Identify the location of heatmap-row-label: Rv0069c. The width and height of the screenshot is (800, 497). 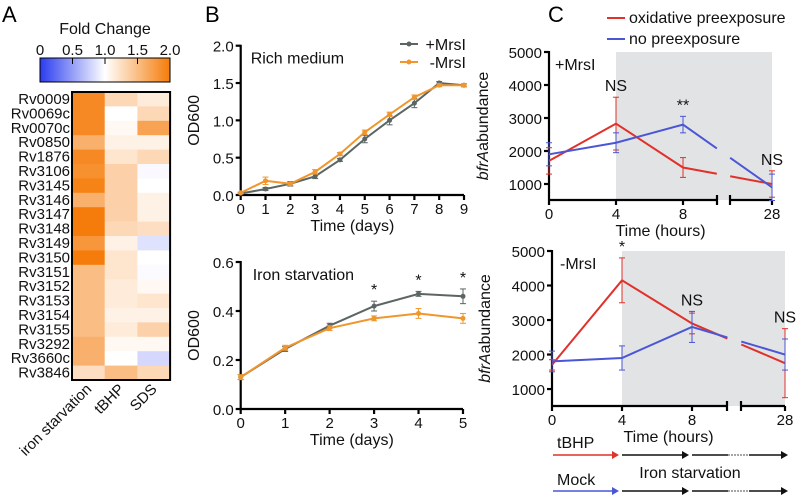
(41, 113).